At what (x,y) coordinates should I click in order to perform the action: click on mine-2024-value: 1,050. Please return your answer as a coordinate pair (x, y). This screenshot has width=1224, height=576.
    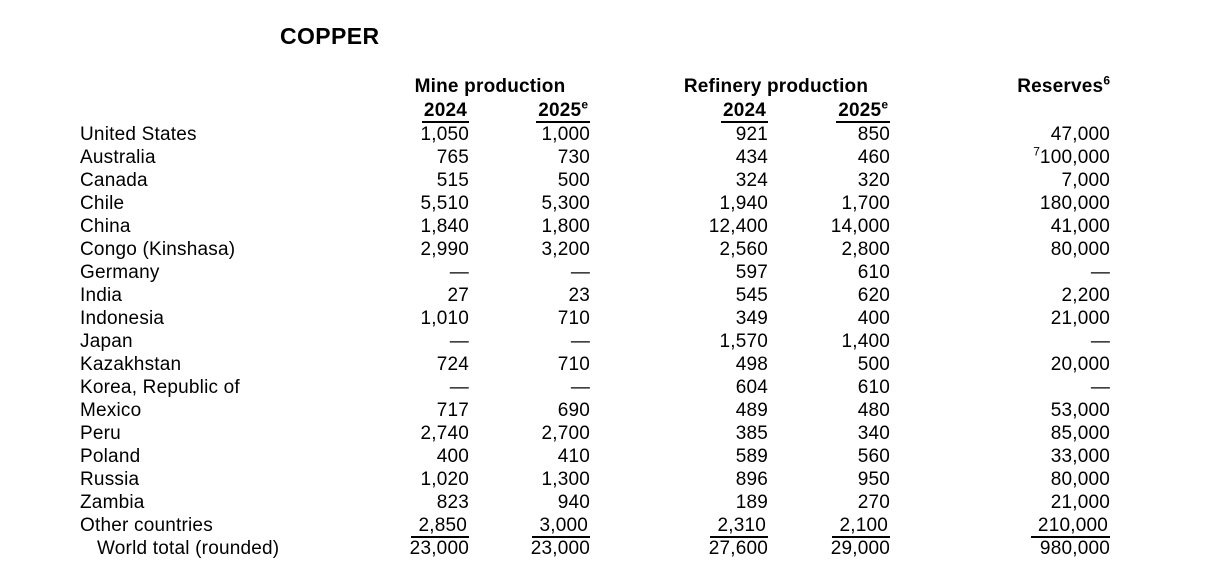
    Looking at the image, I should click on (444, 134).